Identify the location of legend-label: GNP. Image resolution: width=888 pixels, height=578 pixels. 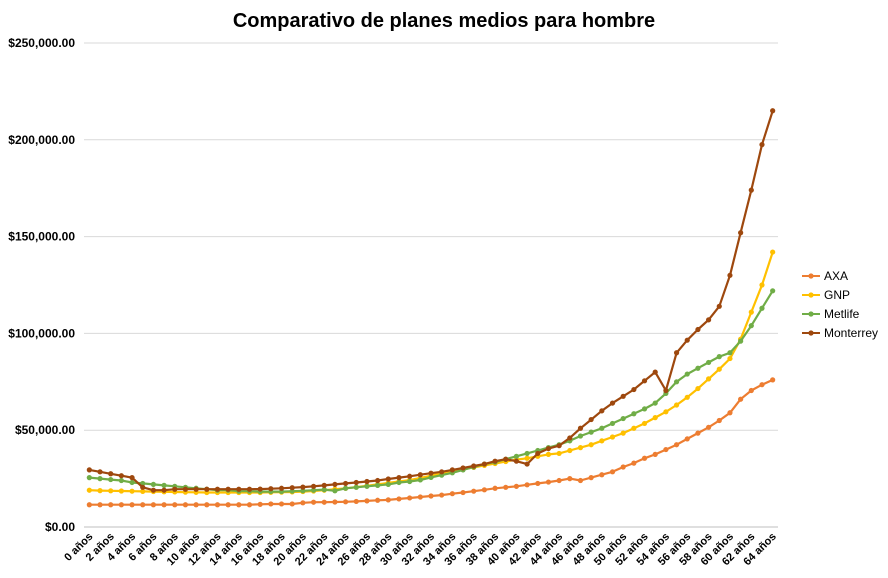
(837, 295).